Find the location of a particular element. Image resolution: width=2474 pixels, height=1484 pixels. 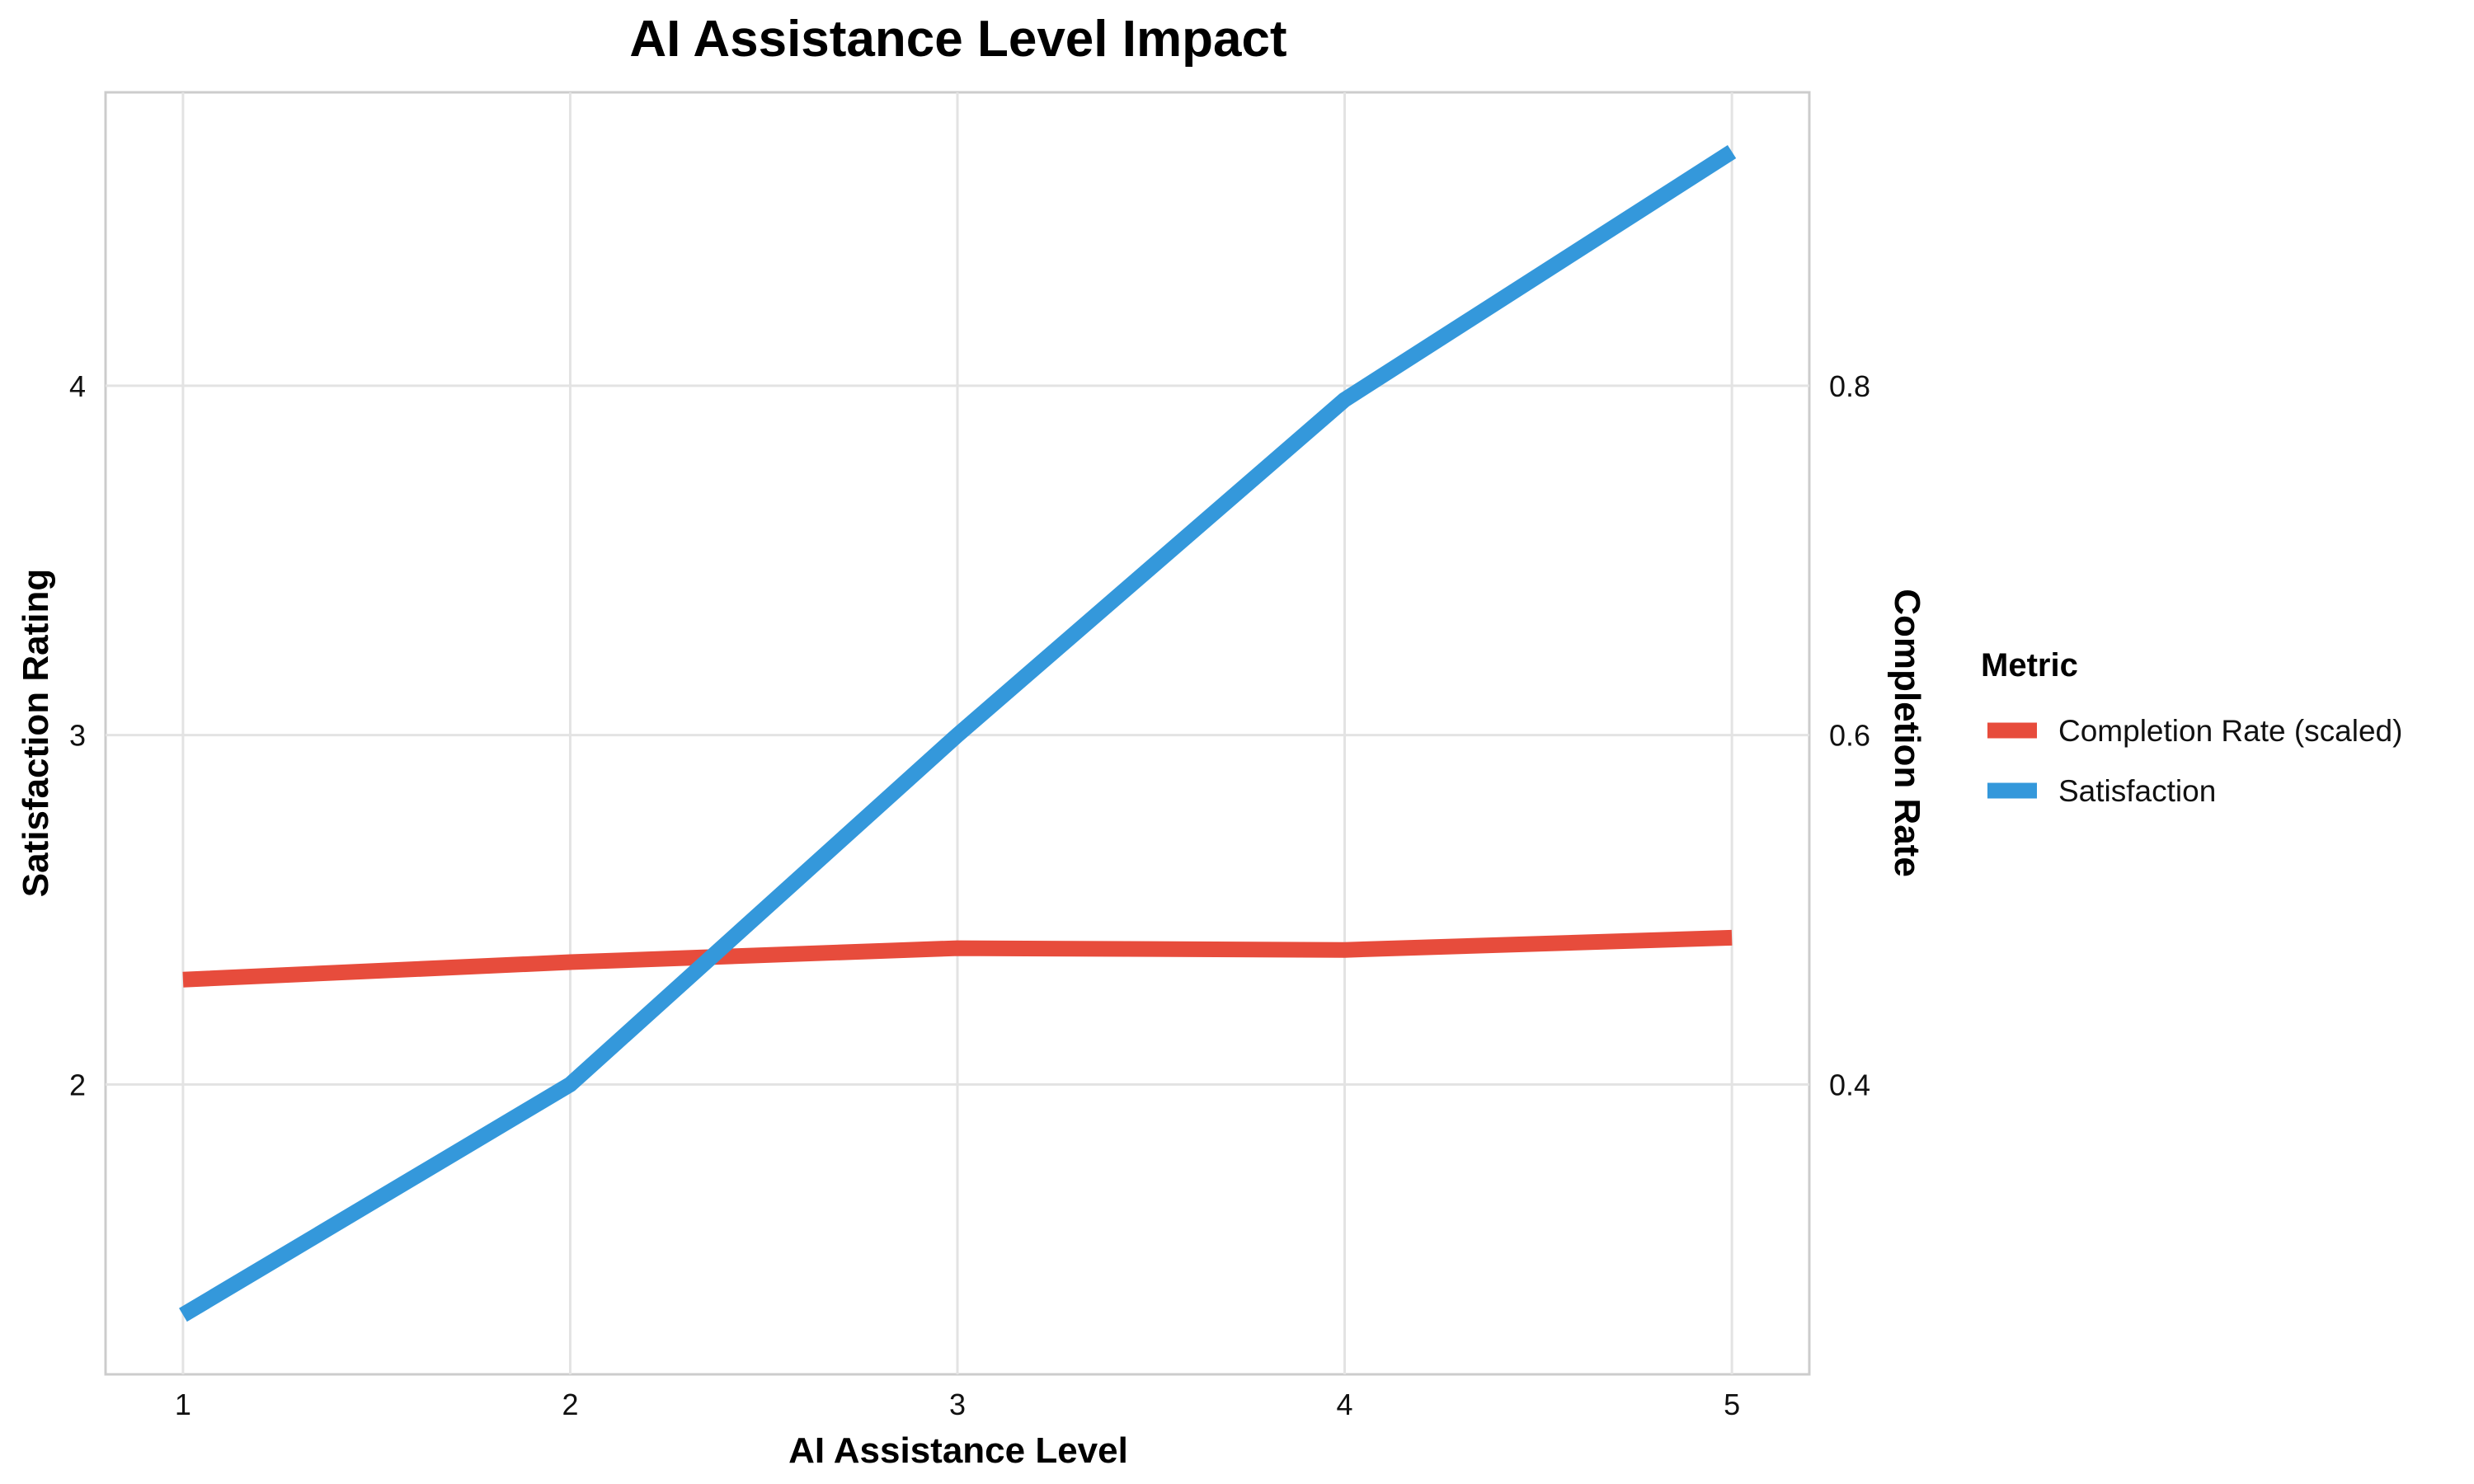

y2-tick-labels: 0.4 0.6 0.8 is located at coordinates (1849, 735).